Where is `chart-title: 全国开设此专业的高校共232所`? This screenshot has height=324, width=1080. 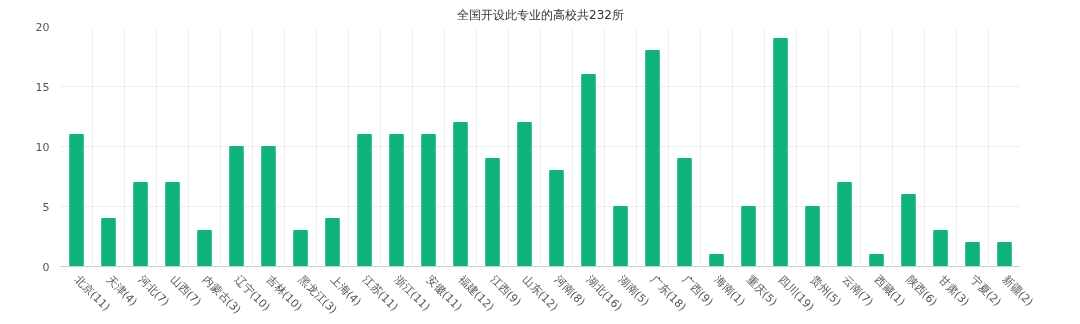
chart-title: 全国开设此专业的高校共232所 is located at coordinates (540, 14).